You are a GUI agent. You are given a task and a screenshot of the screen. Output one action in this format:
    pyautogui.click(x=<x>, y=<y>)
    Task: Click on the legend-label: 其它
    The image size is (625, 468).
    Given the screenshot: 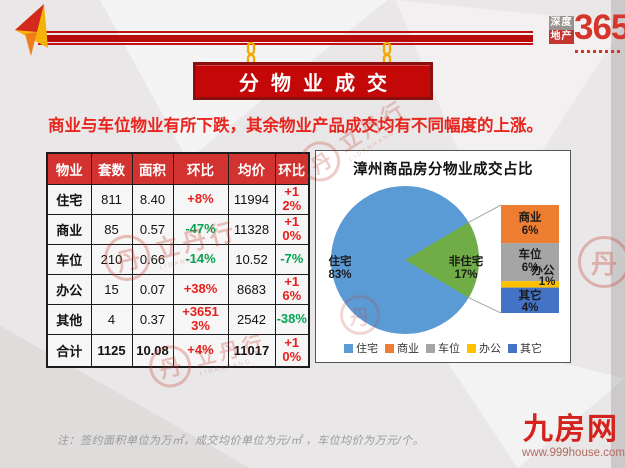 What is the action you would take?
    pyautogui.click(x=531, y=349)
    